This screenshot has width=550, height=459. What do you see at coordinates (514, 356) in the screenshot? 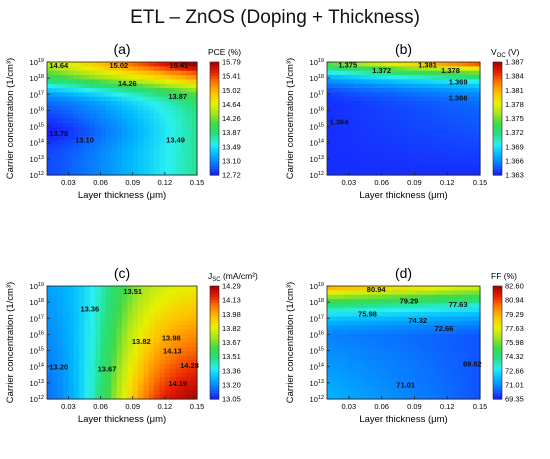
I see `colorbar-tick-label: 74.32` at bounding box center [514, 356].